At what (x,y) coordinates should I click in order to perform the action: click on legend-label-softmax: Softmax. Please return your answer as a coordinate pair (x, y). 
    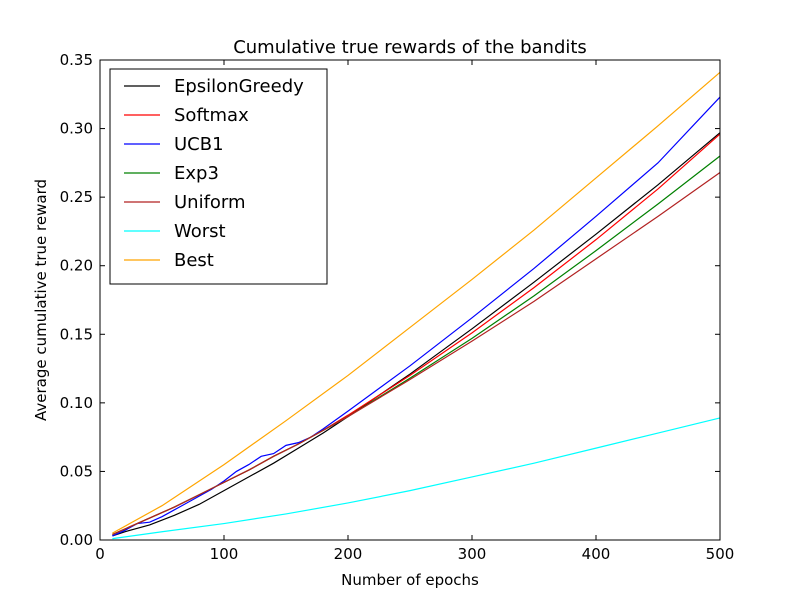
    Looking at the image, I should click on (211, 115).